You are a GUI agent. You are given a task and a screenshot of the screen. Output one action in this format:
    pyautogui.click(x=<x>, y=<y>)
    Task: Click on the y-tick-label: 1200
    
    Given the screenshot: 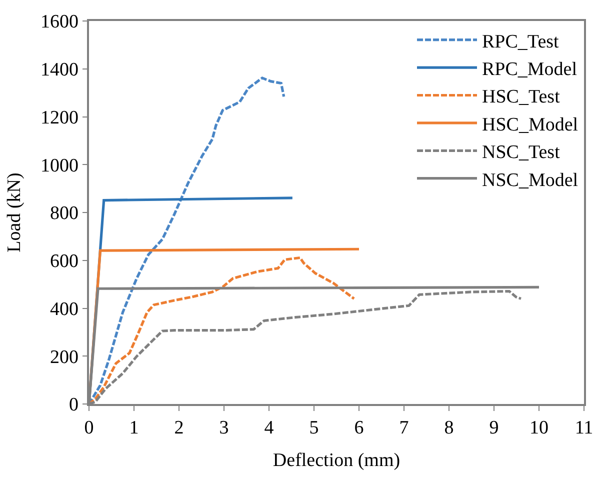 What is the action you would take?
    pyautogui.click(x=59, y=117)
    